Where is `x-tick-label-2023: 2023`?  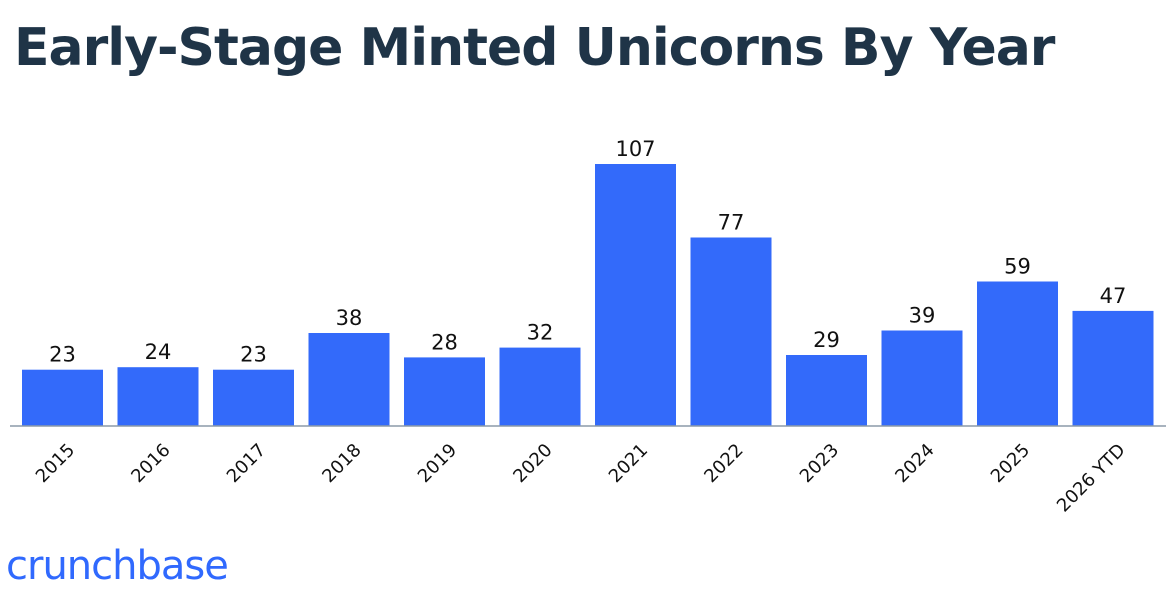 x-tick-label-2023: 2023 is located at coordinates (819, 463).